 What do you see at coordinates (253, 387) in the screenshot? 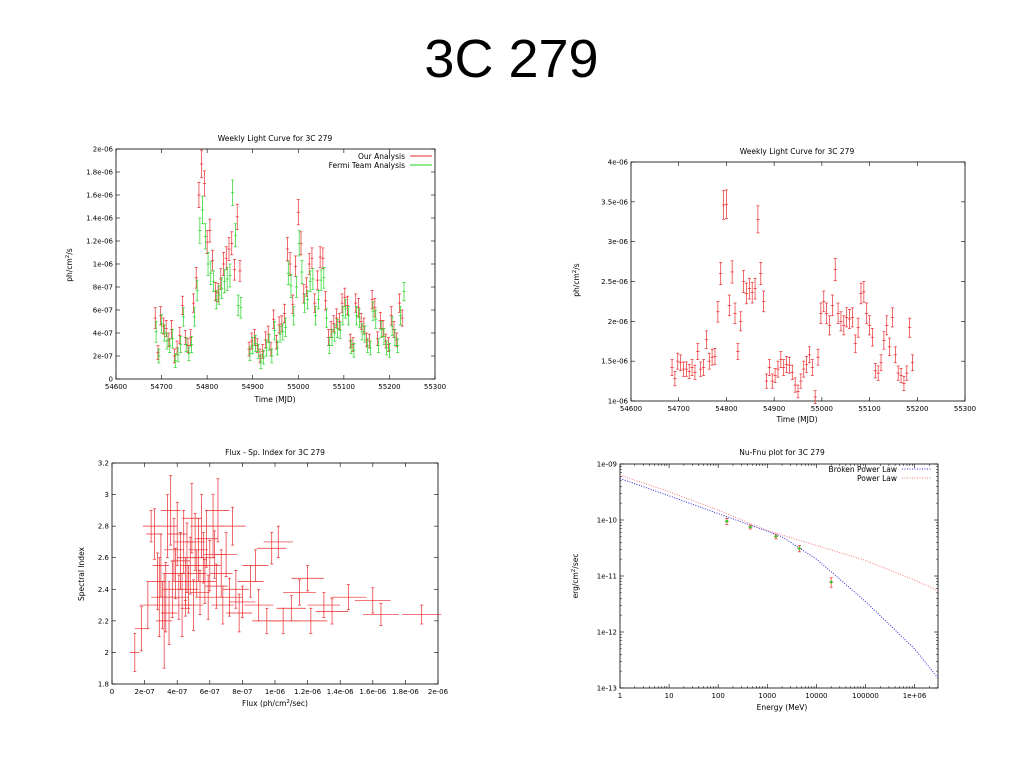
I see `x-tick-label: 54900` at bounding box center [253, 387].